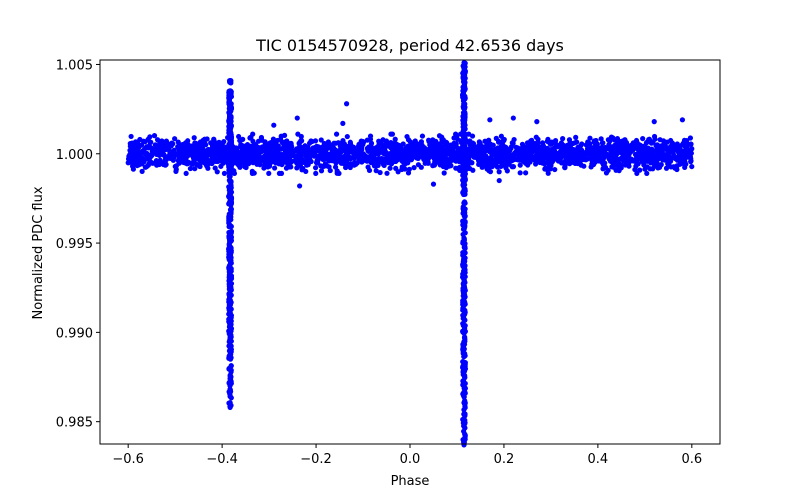  I want to click on y-axis-ticks: 0.985 0.990 0.995 1.000 1.005, so click(78, 244).